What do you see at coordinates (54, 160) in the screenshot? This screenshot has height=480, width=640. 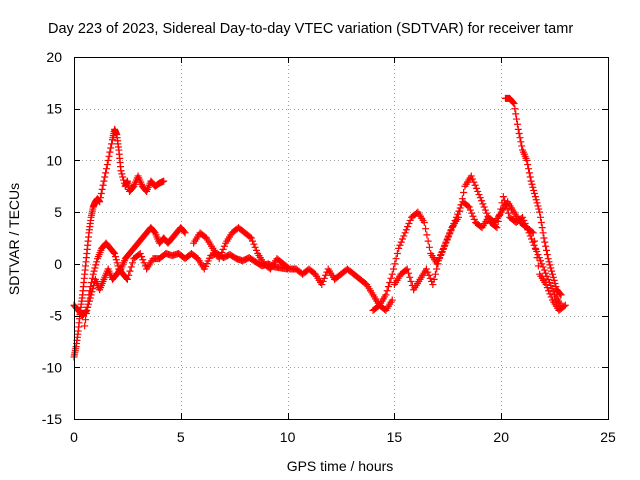 I see `y-tick-label: 10` at bounding box center [54, 160].